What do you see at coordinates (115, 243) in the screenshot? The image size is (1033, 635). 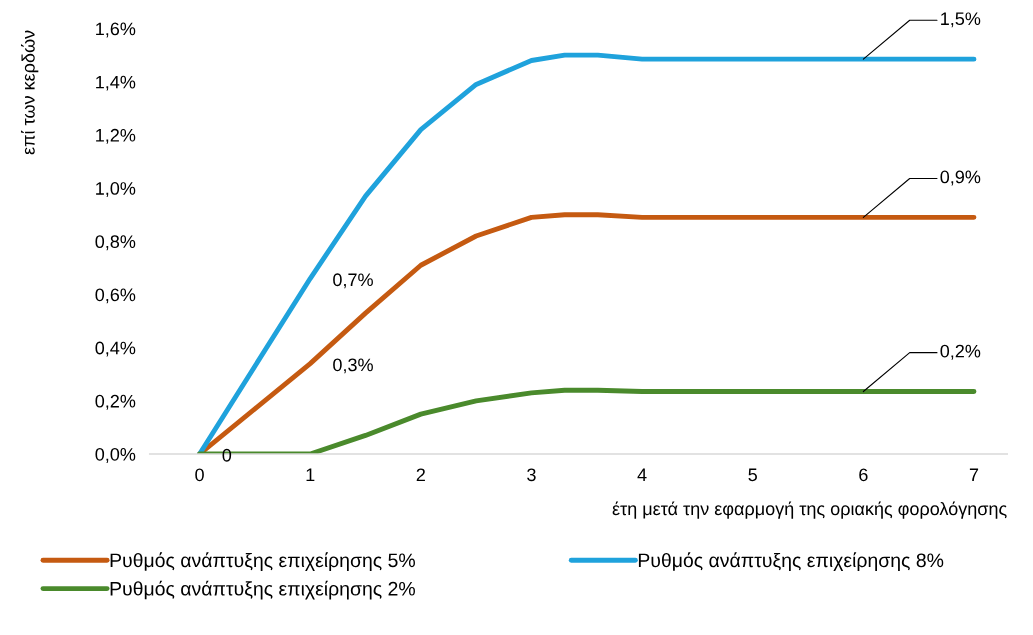 I see `y-tick-label: 0,8%` at bounding box center [115, 243].